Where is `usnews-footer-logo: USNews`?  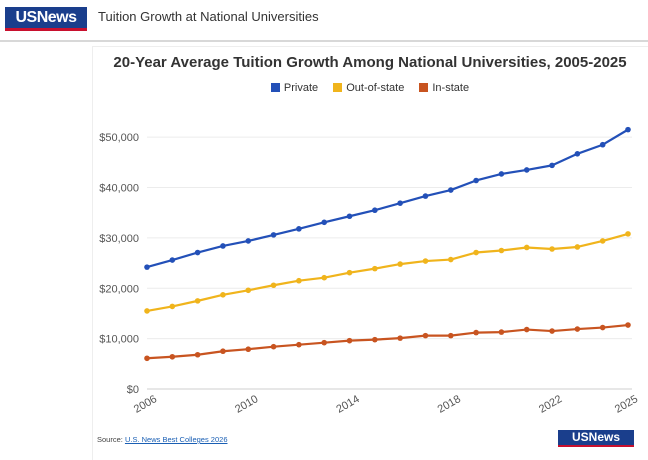
usnews-footer-logo: USNews is located at coordinates (596, 438).